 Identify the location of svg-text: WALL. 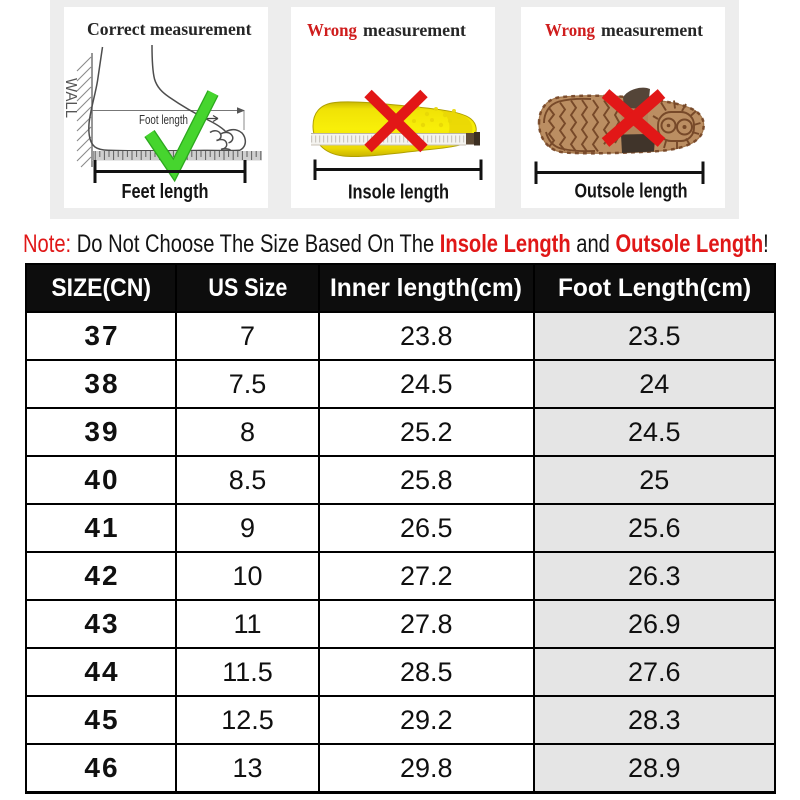
(71, 98).